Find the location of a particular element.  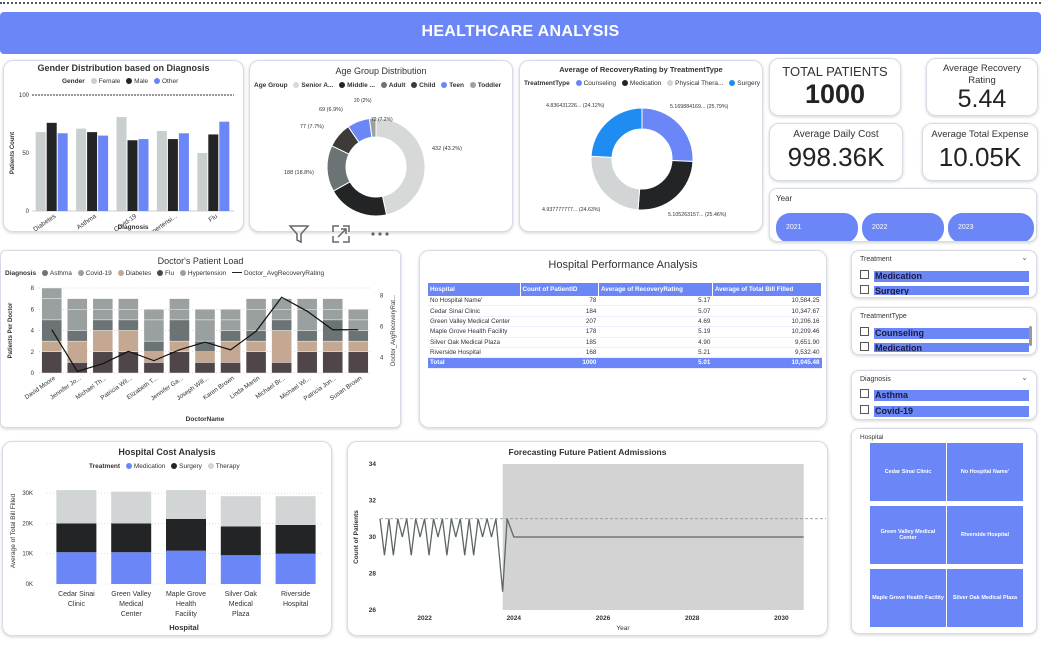

year-slicer: Year 2021 2022 2023 is located at coordinates (903, 215).